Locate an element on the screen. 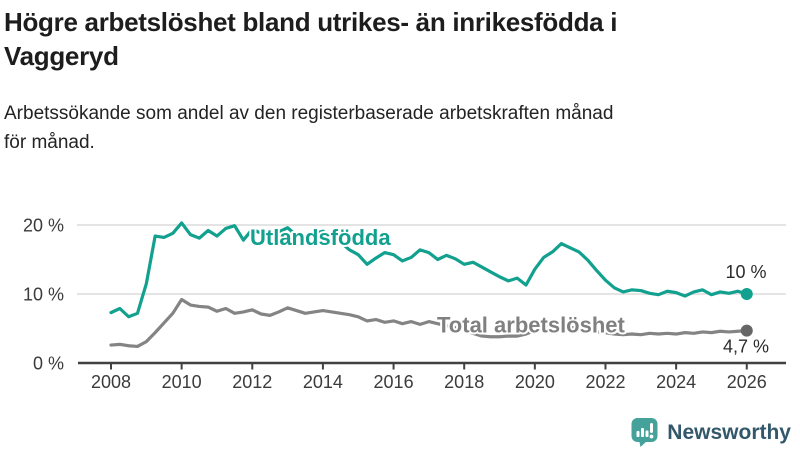  x-tick-label: 2022 is located at coordinates (605, 382).